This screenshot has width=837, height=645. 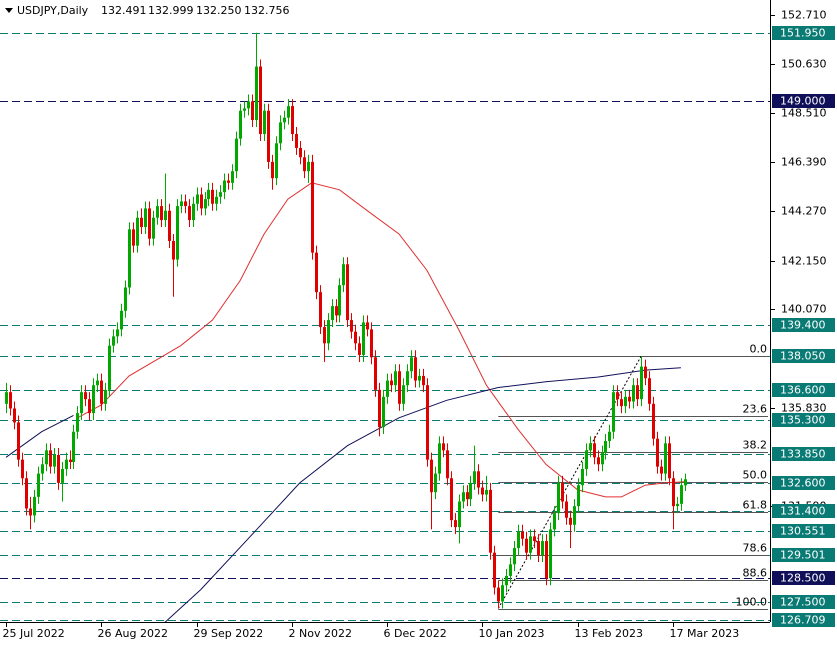 I want to click on fib-label: 78.6, so click(x=755, y=548).